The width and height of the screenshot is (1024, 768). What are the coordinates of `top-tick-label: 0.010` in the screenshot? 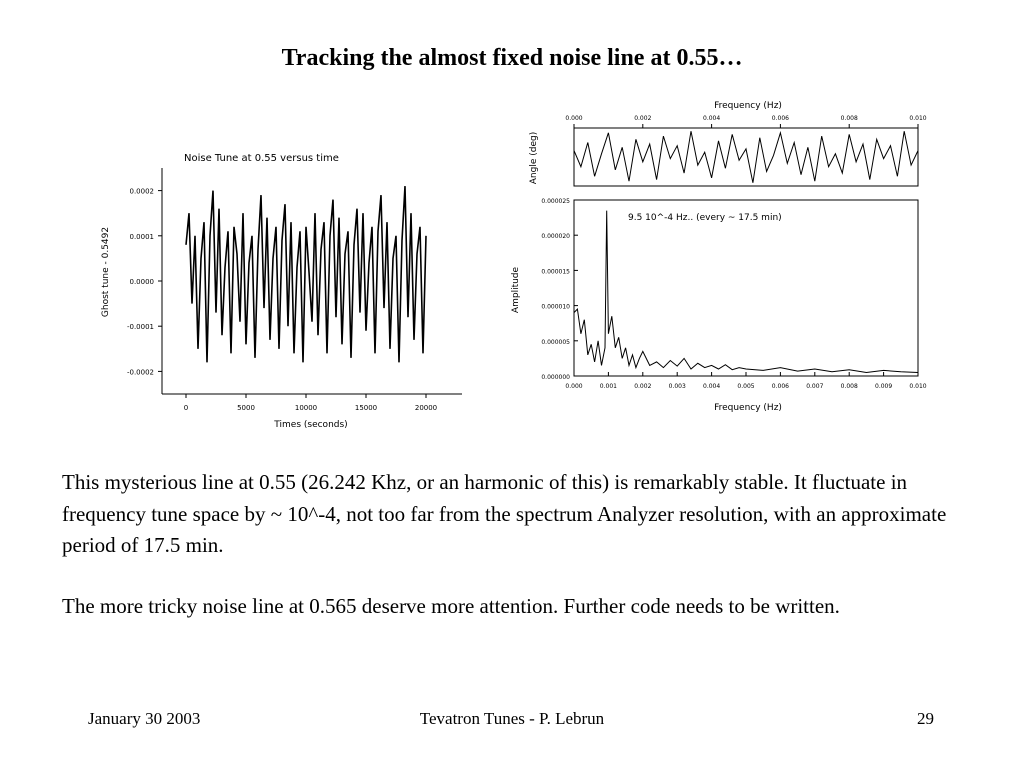 It's located at (917, 118).